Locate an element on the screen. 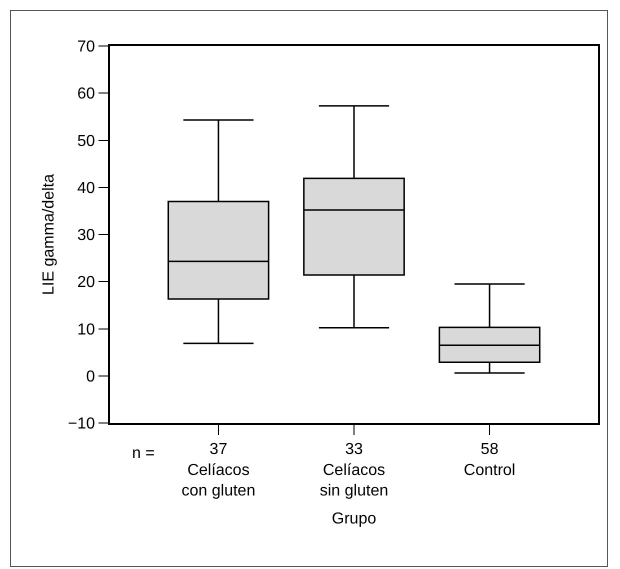 The image size is (620, 569). x-tick-label: 37 Celíacos con gluten is located at coordinates (219, 470).